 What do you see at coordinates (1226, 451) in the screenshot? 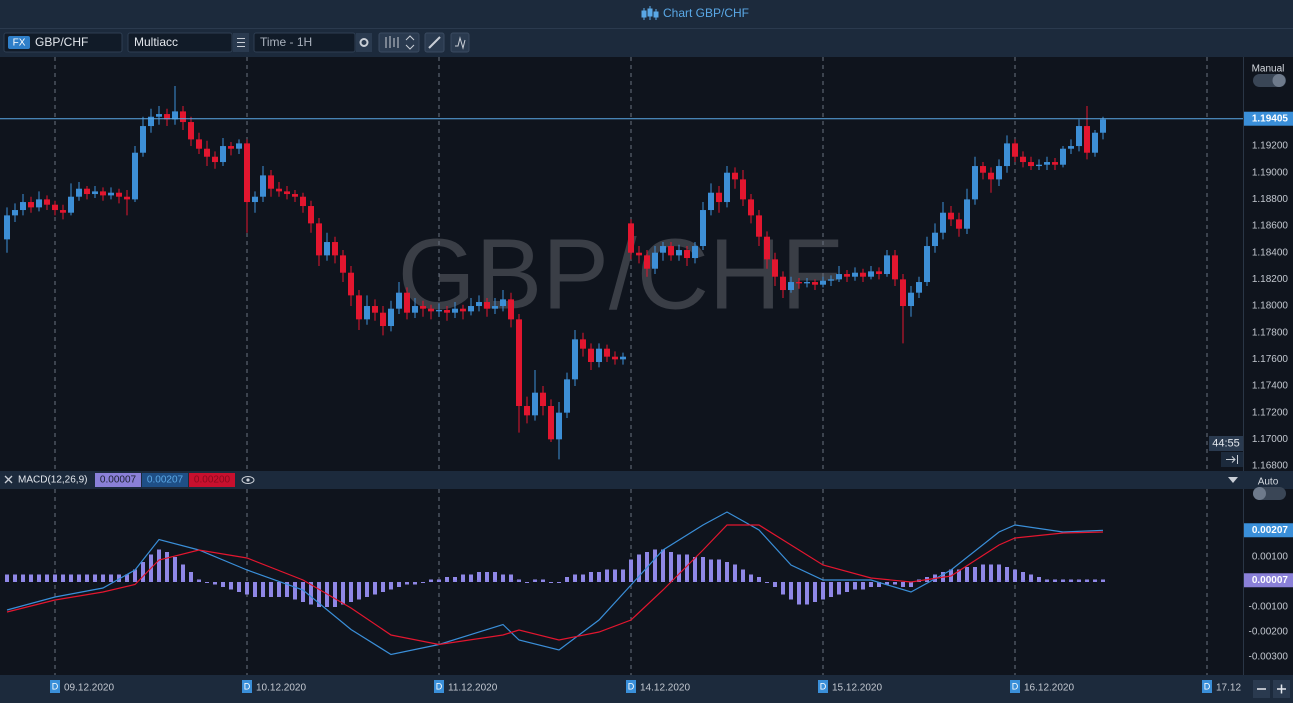
I see `countdown: 44:55` at bounding box center [1226, 451].